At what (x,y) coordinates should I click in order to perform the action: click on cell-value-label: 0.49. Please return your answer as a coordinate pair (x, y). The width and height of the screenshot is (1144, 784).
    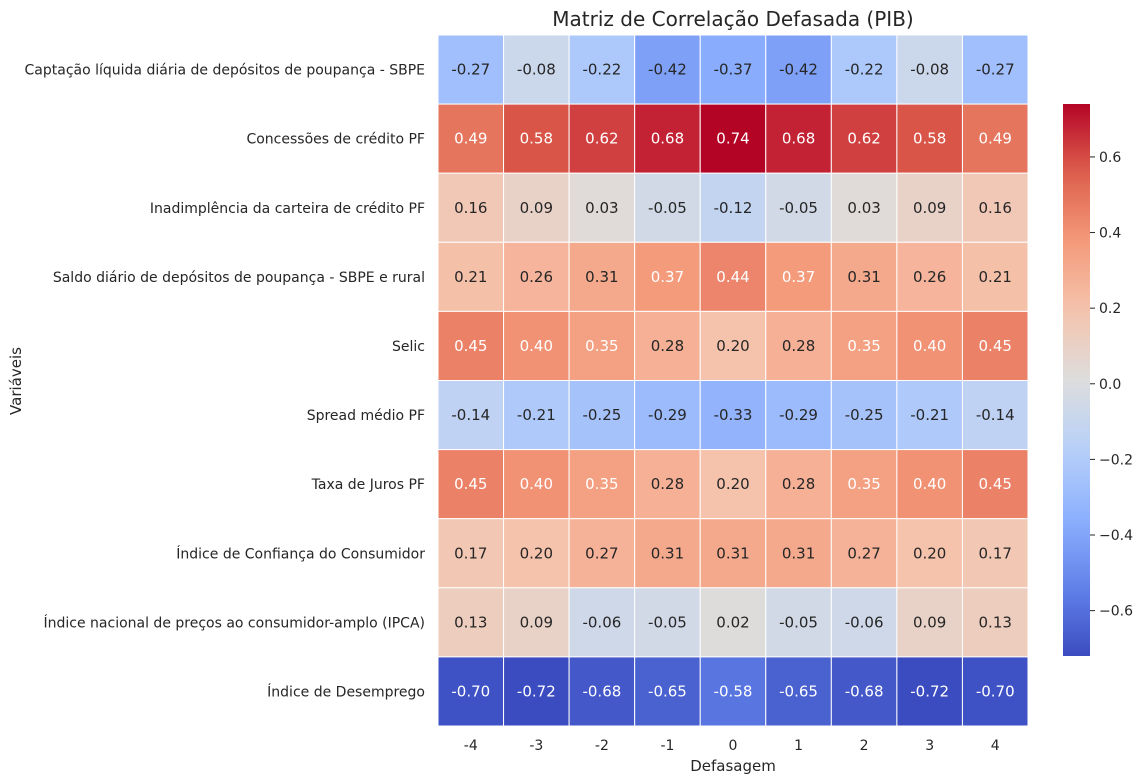
    Looking at the image, I should click on (470, 139).